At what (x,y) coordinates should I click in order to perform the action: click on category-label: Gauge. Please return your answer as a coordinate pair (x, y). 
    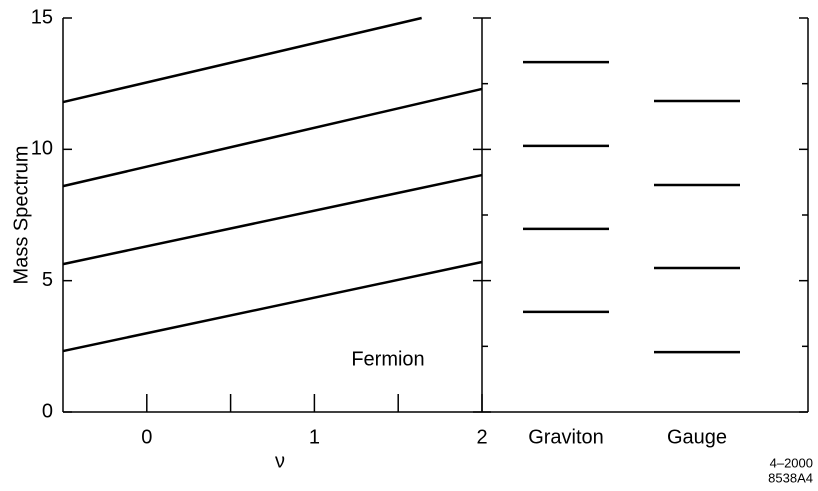
    Looking at the image, I should click on (697, 437).